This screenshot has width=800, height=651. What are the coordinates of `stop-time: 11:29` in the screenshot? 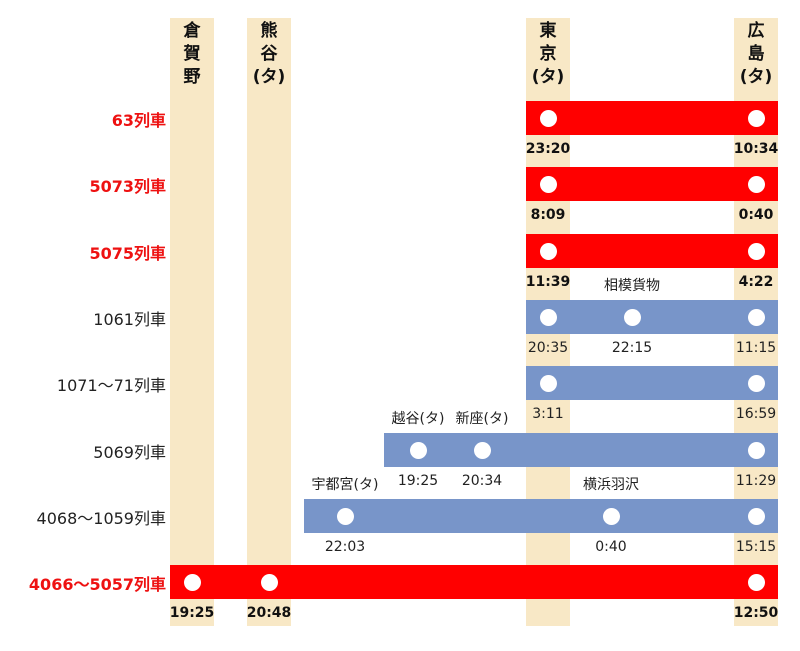 It's located at (756, 481).